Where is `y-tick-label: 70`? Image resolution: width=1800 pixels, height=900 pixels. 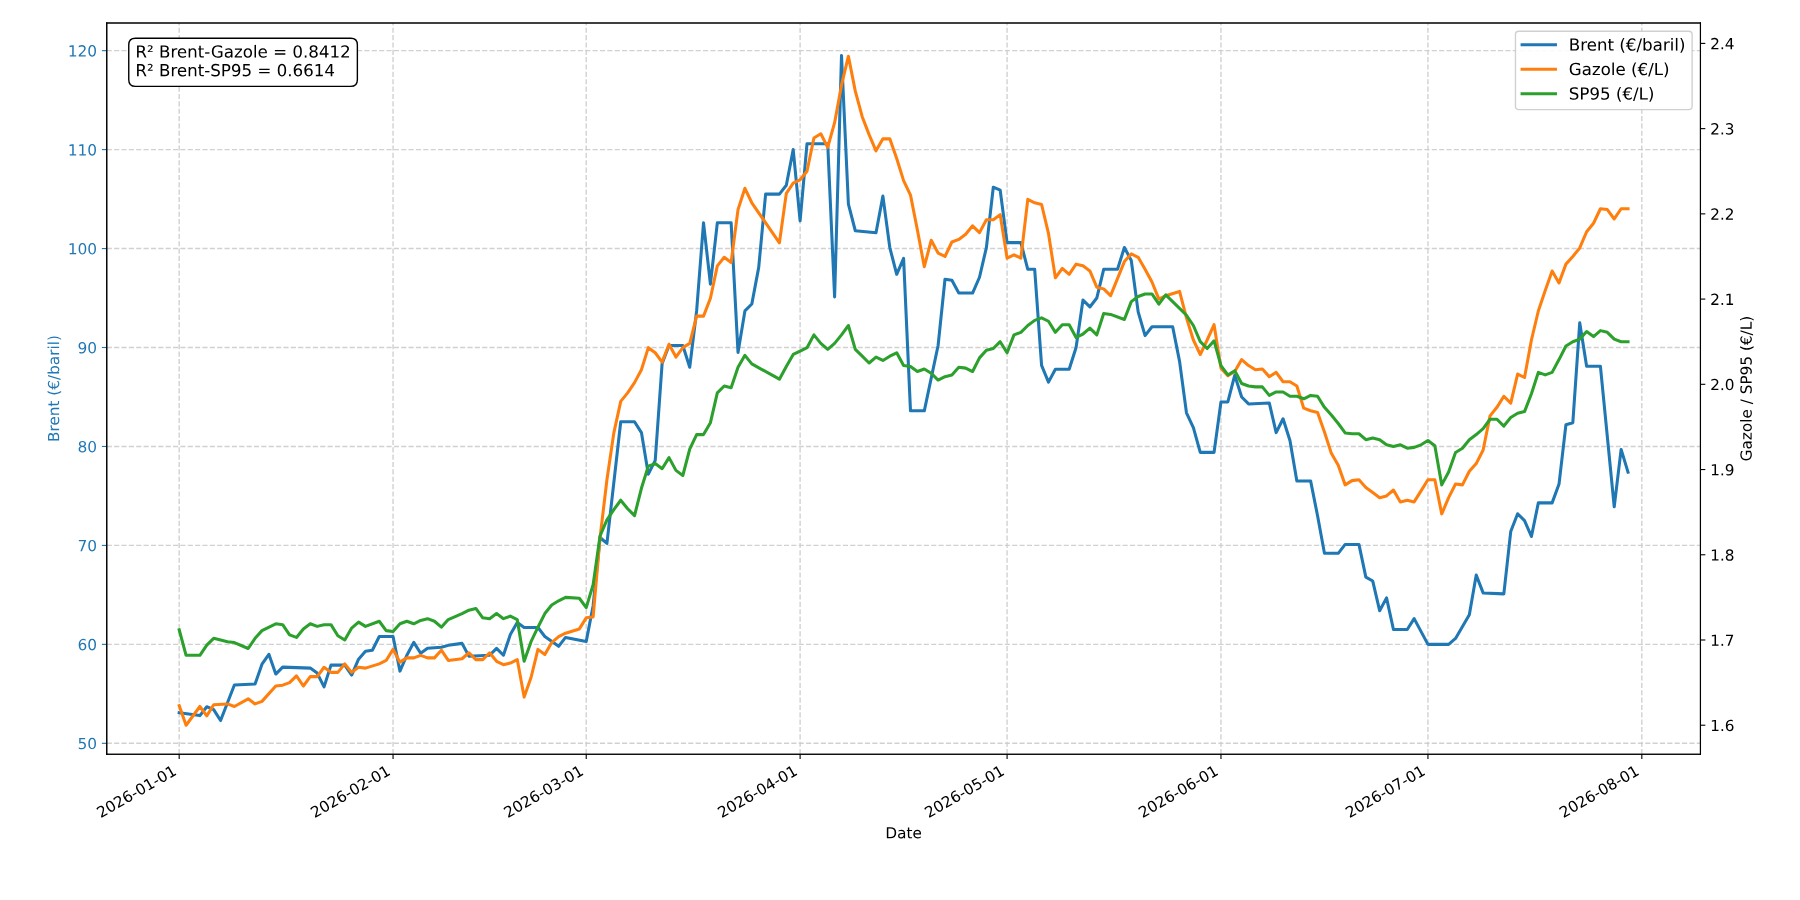
y-tick-label: 70 is located at coordinates (87, 545).